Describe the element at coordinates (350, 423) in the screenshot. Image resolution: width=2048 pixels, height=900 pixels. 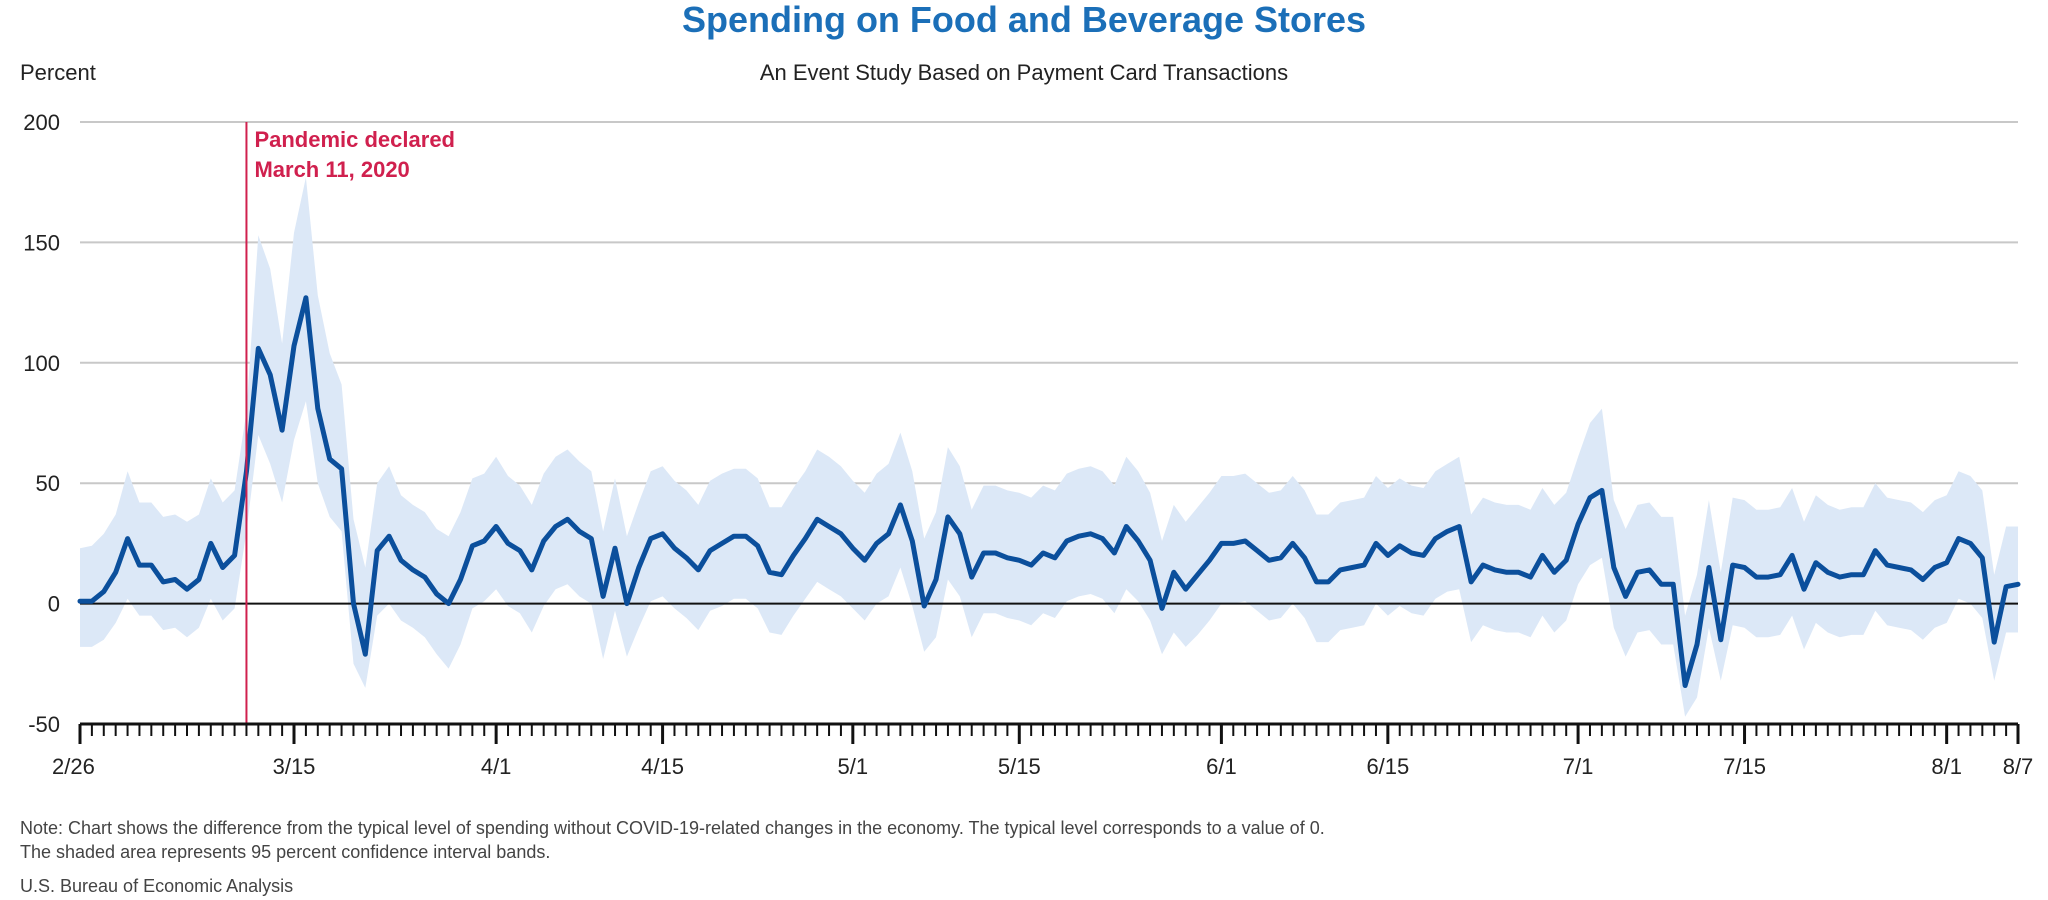
I see `annotation: Pandemic declared March 11, 2020` at that location.